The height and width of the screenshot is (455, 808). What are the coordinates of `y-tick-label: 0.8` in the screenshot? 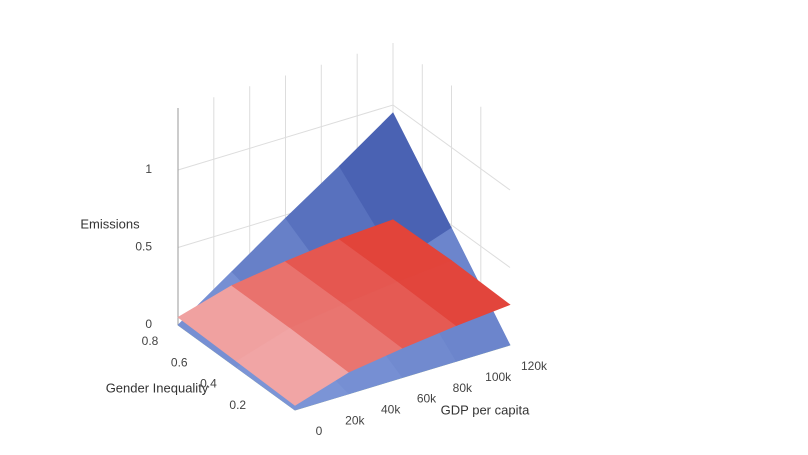 It's located at (150, 341).